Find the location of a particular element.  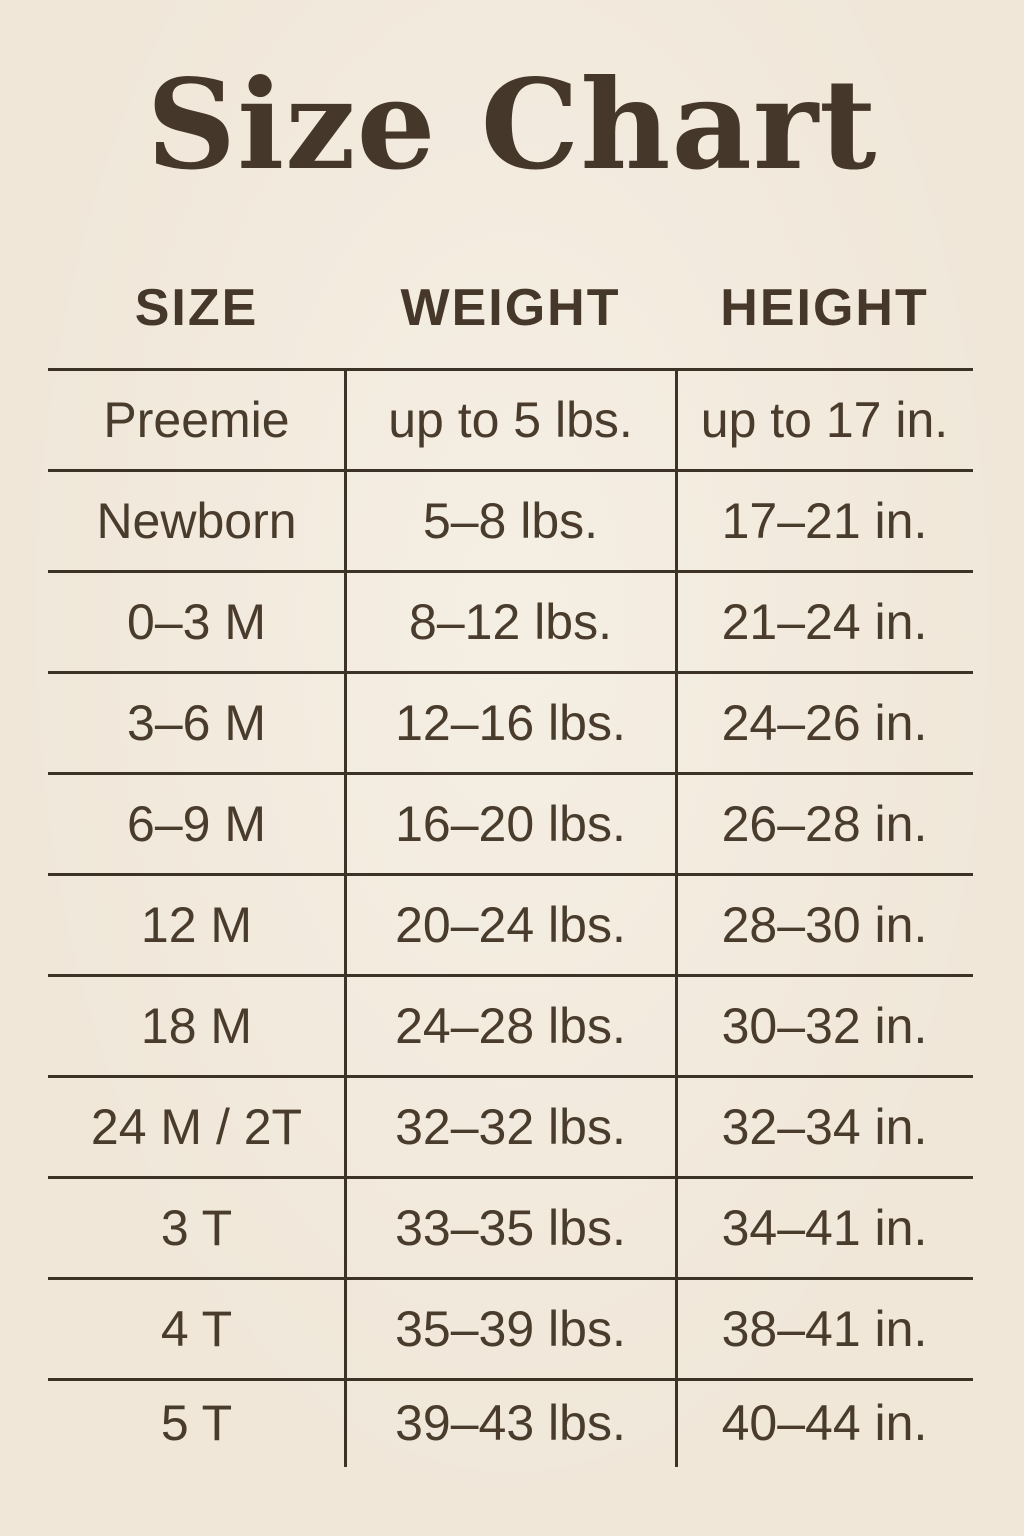

table-row: 0–3 M 8–12 lbs. 21–24 in. is located at coordinates (510, 623).